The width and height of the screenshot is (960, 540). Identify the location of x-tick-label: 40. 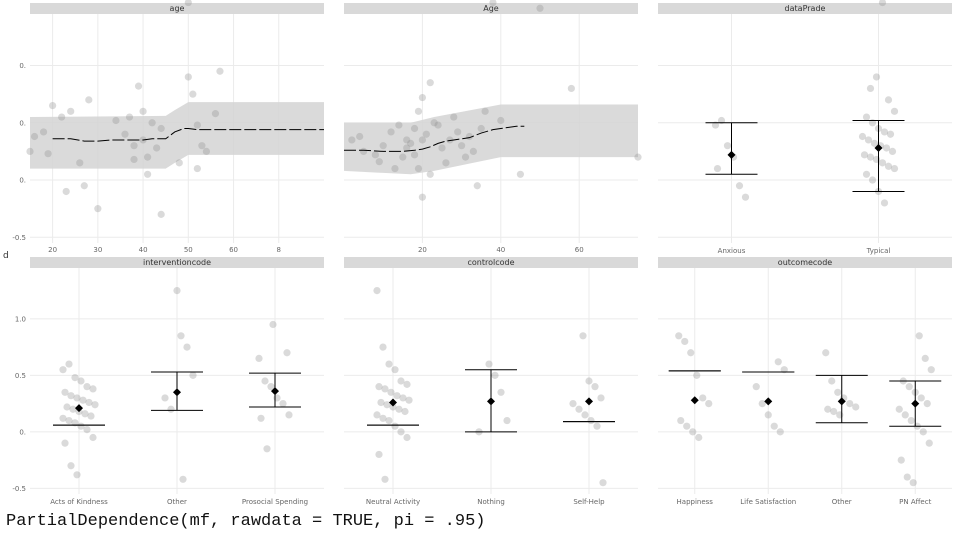
(500, 250).